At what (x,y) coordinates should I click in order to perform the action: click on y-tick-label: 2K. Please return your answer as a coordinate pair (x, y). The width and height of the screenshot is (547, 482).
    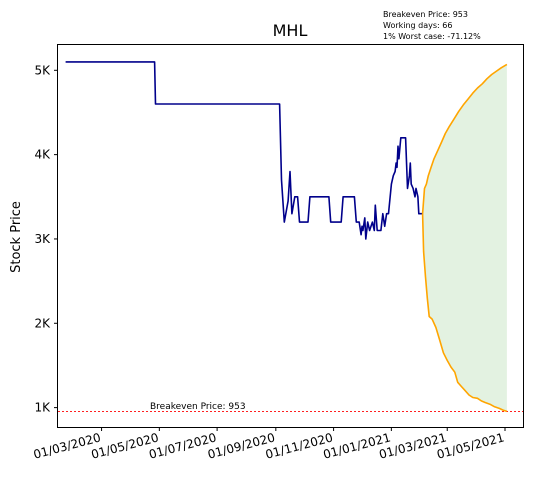
    Looking at the image, I should click on (42, 323).